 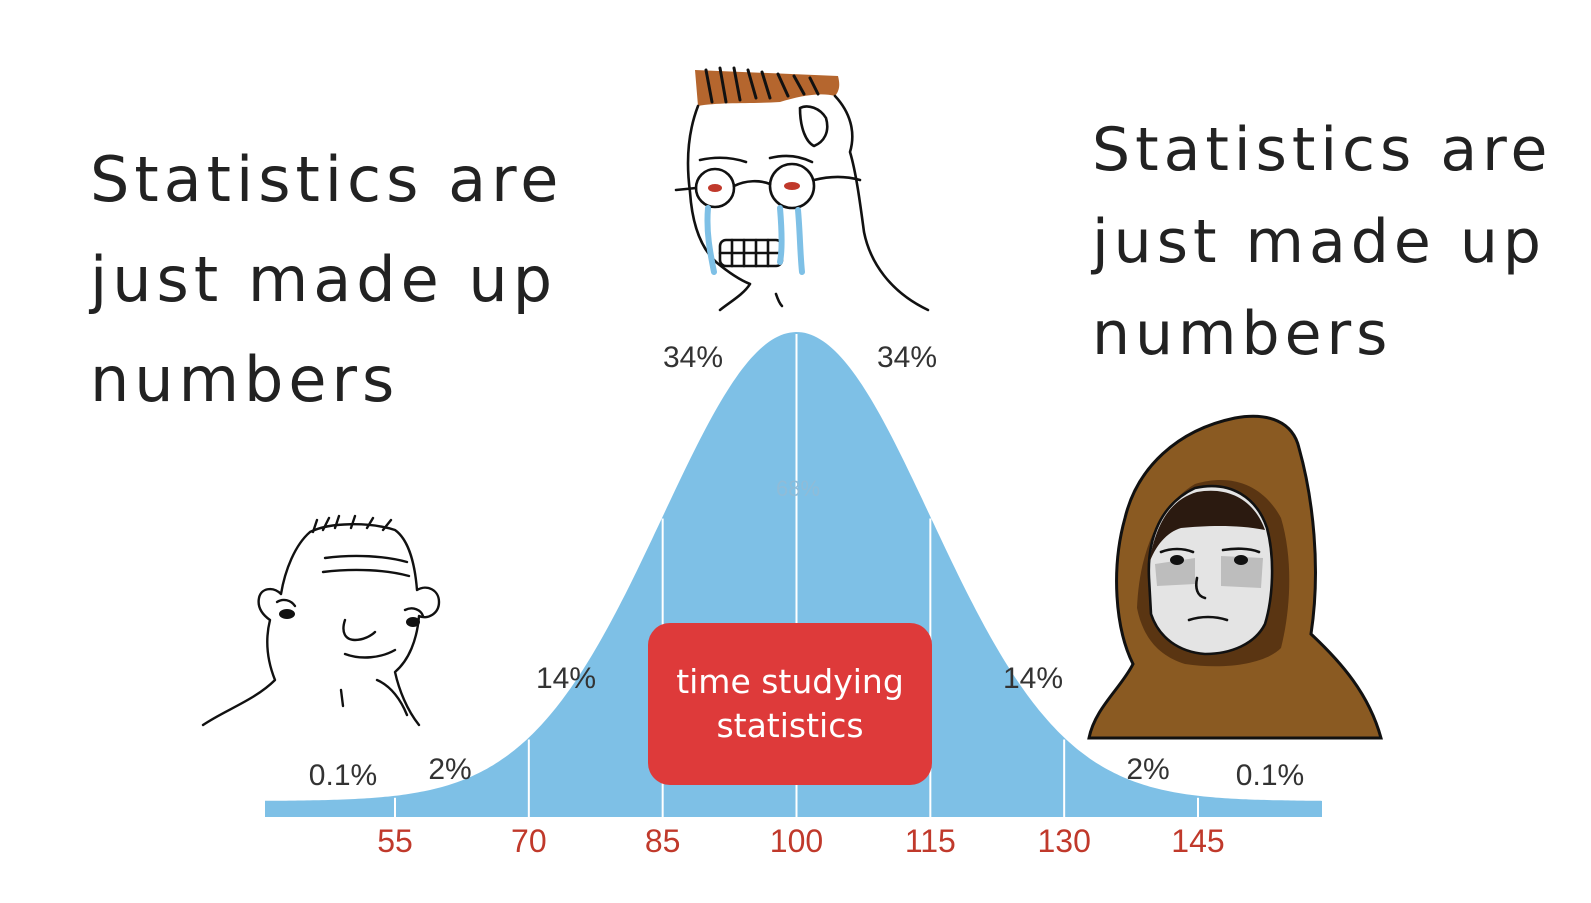 I want to click on curve-label-line-1: time studying, so click(x=790, y=681).